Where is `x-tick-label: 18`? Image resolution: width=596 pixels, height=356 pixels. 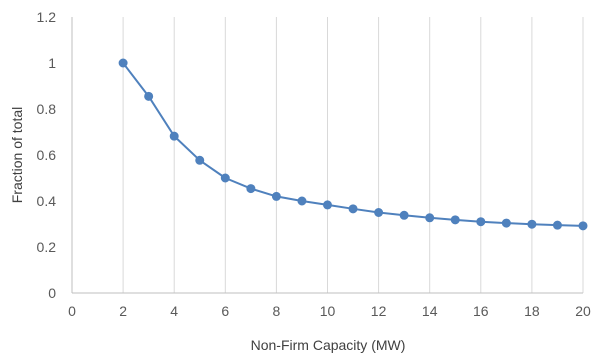 x-tick-label: 18 is located at coordinates (532, 311).